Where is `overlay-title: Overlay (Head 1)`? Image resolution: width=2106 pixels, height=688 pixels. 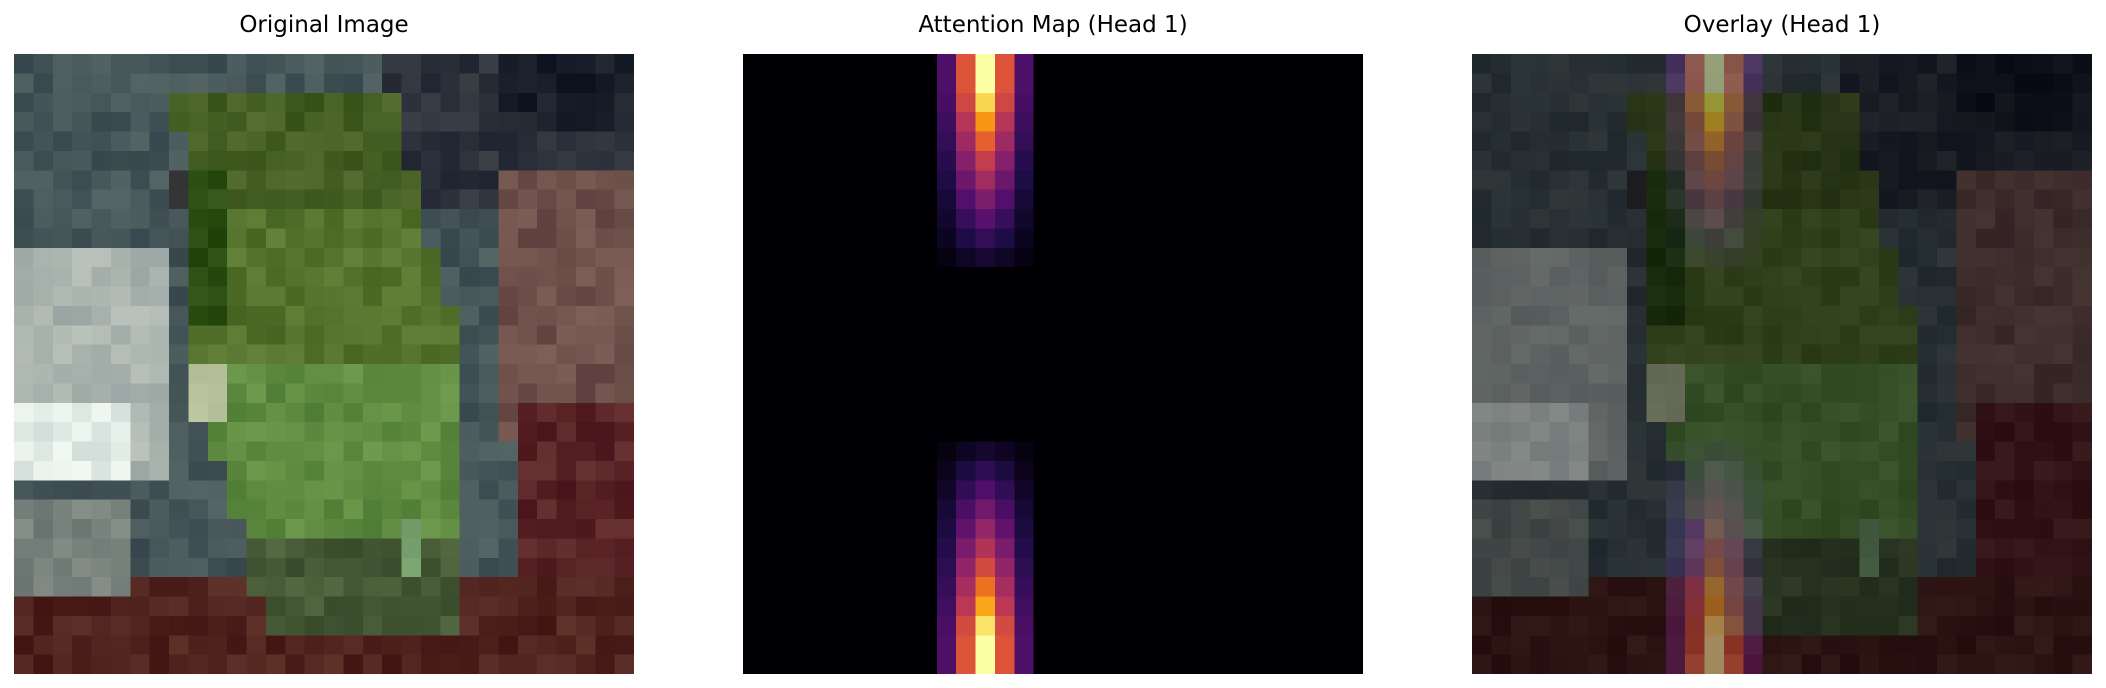
overlay-title: Overlay (Head 1) is located at coordinates (1782, 25).